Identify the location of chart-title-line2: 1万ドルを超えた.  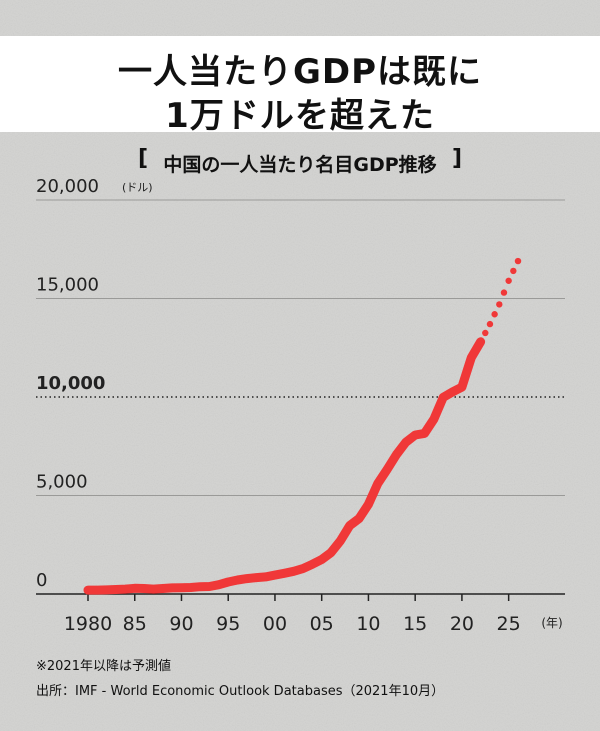
(300, 116).